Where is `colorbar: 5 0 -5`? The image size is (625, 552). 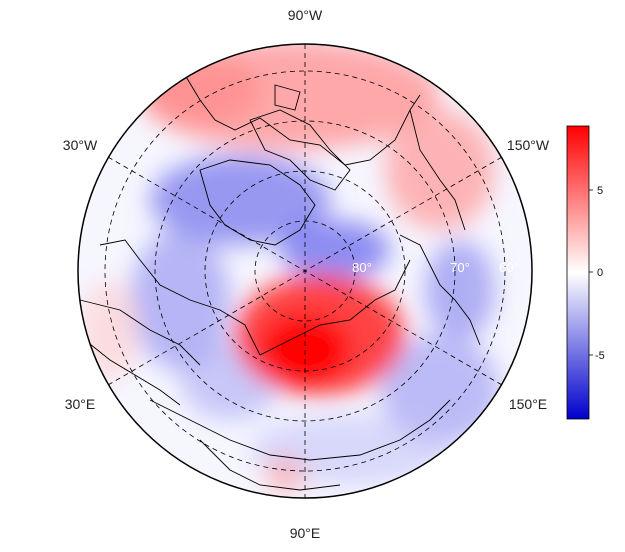
colorbar: 5 0 -5 is located at coordinates (585, 272).